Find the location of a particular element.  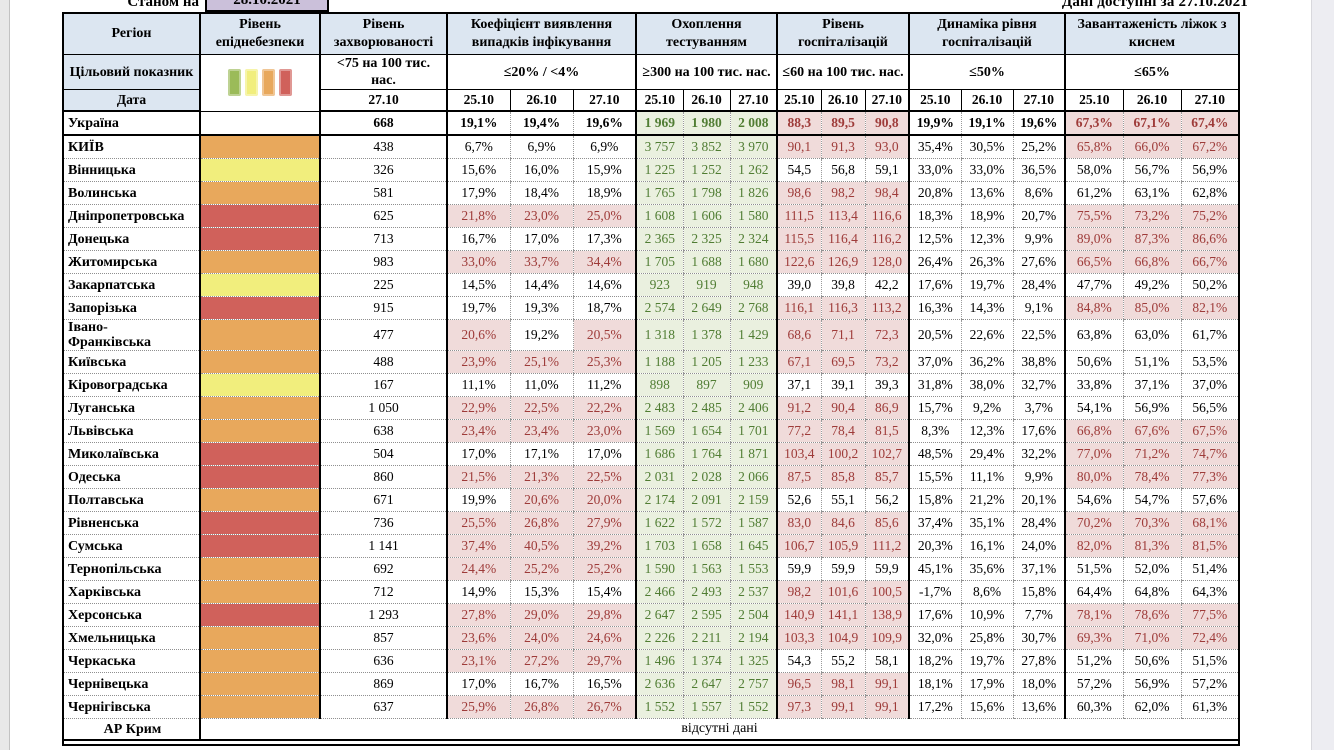

testing-cell: 1 654 is located at coordinates (706, 431).